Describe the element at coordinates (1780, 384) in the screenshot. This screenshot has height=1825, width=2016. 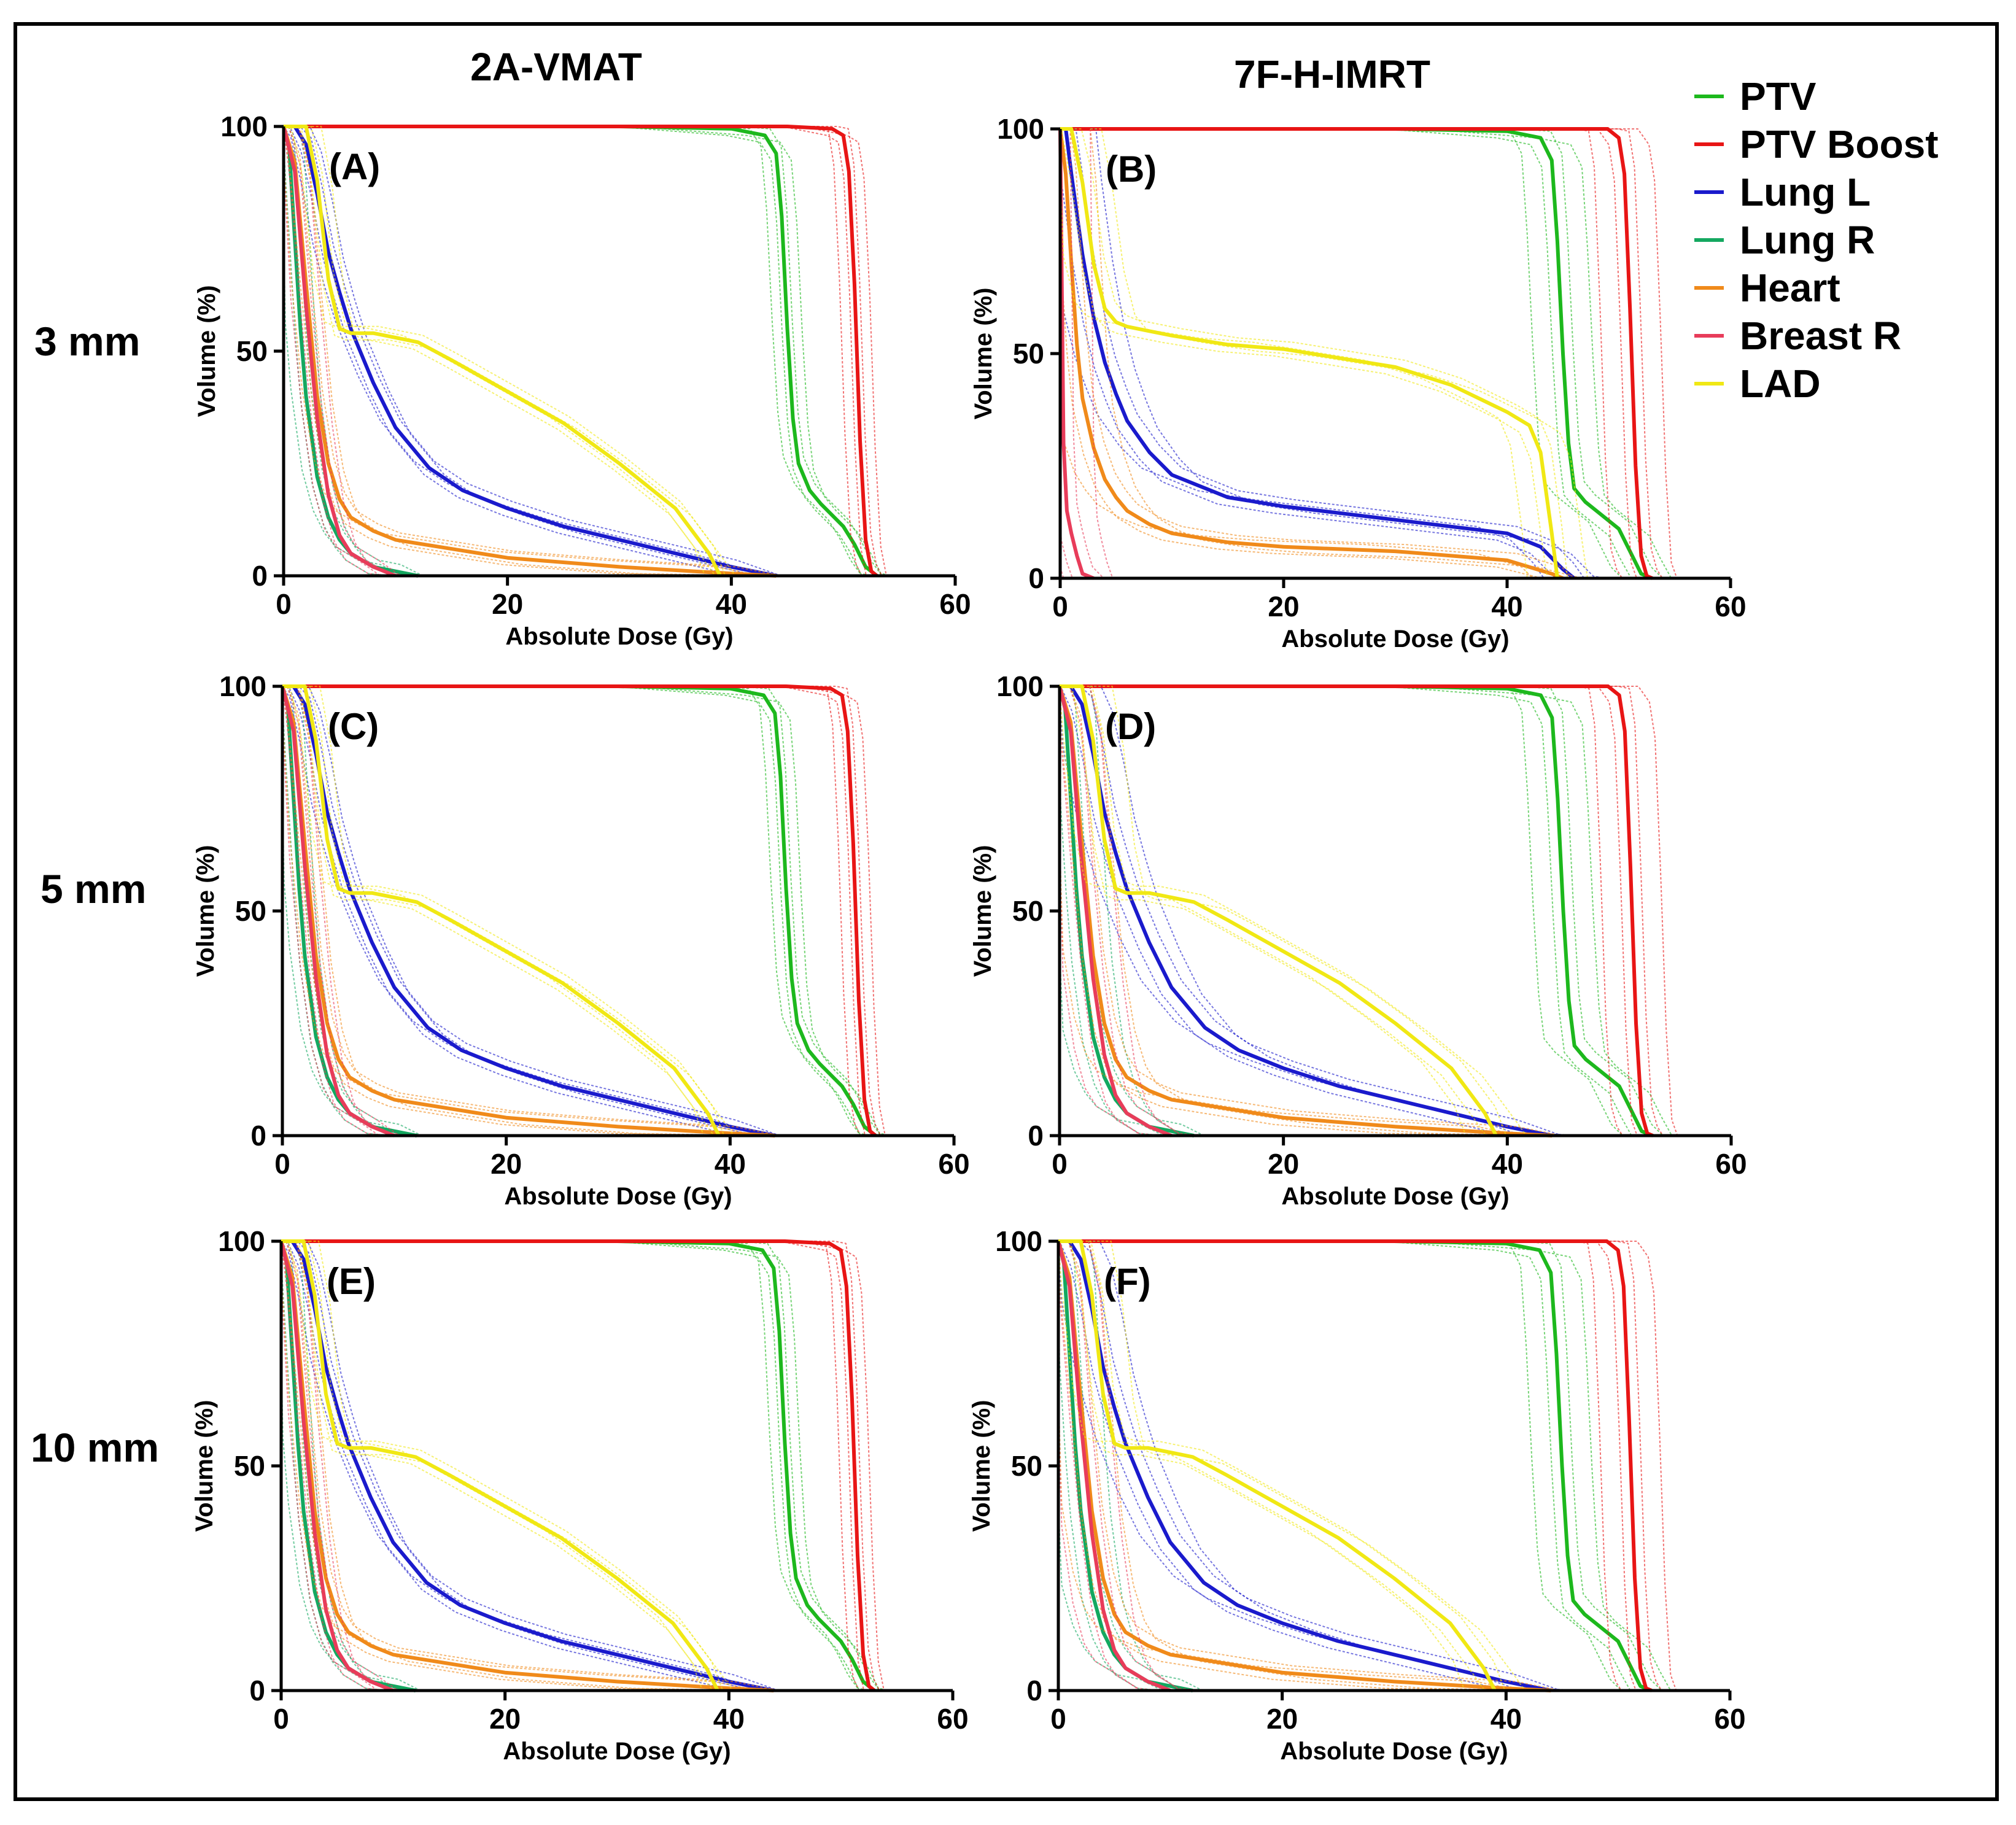
I see `legend-label: LAD` at that location.